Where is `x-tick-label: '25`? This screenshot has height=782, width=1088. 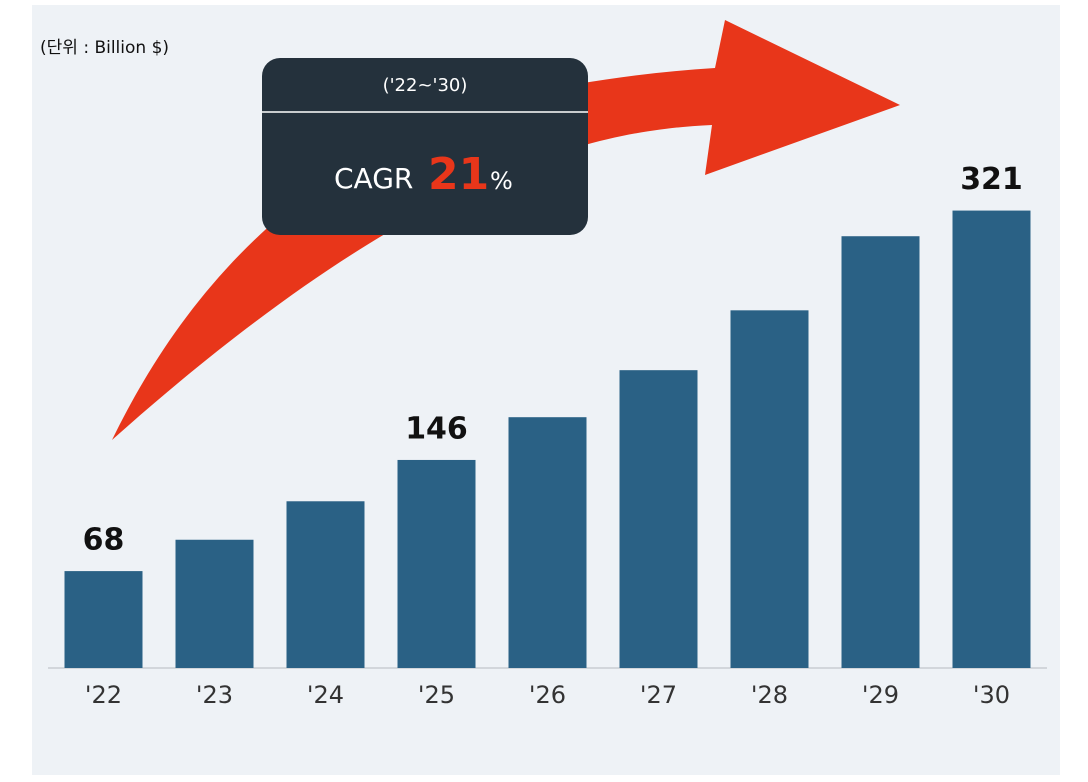
x-tick-label: '25 is located at coordinates (436, 695).